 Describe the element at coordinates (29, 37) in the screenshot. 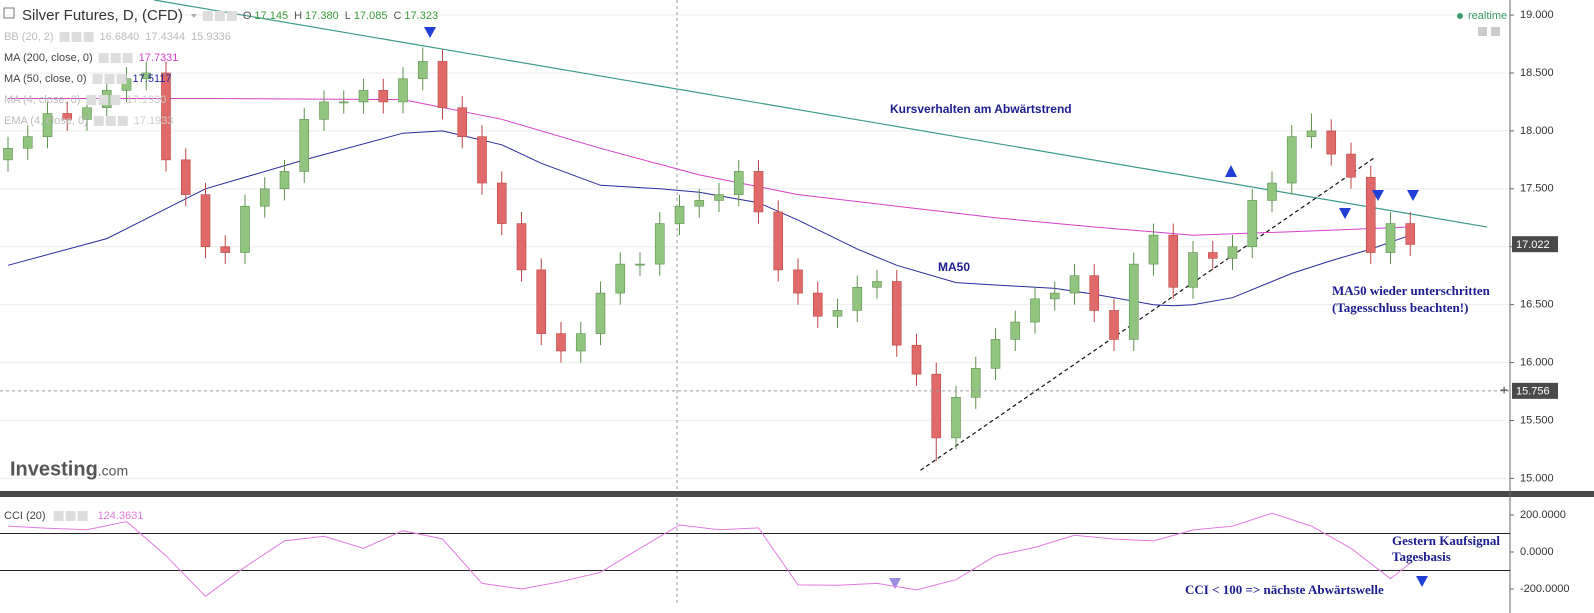

I see `indicator-name: BB (20, 2)` at that location.